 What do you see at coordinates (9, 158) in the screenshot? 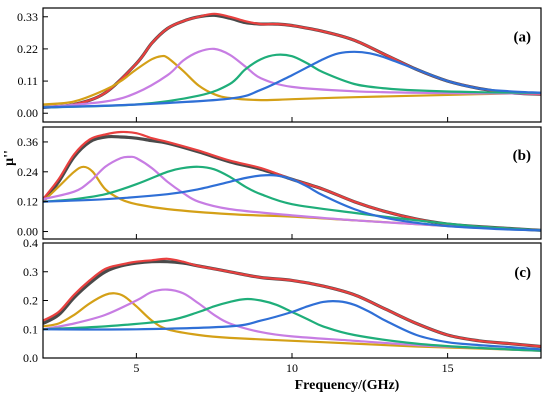
I see `y-axis-title: μ''` at bounding box center [9, 158].